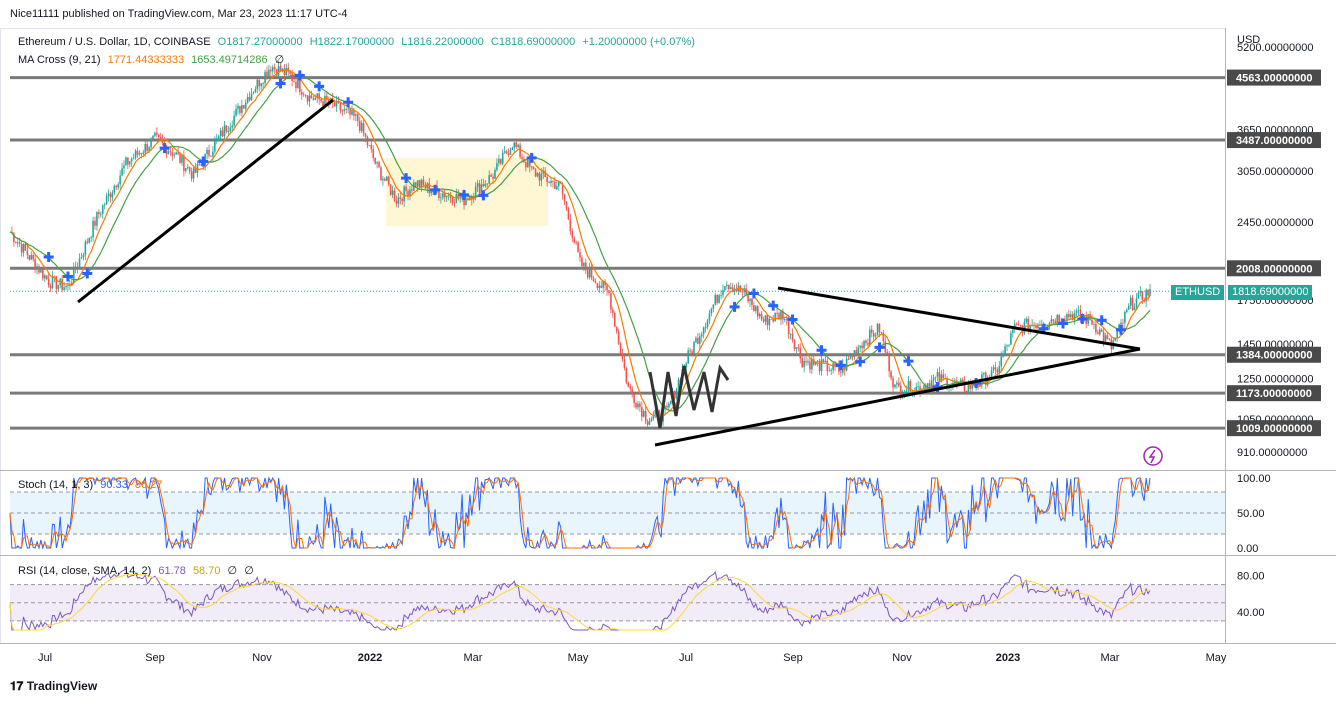 The image size is (1336, 704). I want to click on ohlc-low: L1816.22000000, so click(442, 42).